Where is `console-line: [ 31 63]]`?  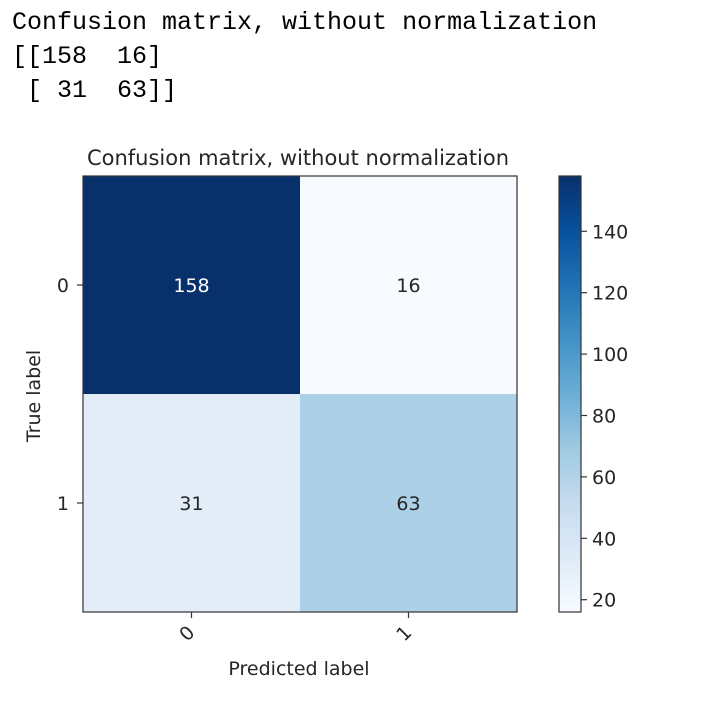 console-line: [ 31 63]] is located at coordinates (95, 90).